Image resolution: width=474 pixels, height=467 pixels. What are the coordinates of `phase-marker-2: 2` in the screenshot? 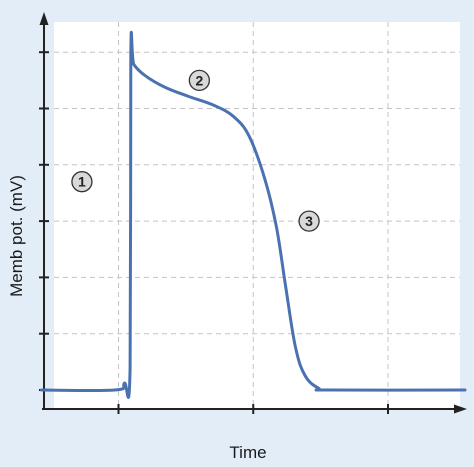 It's located at (199, 80).